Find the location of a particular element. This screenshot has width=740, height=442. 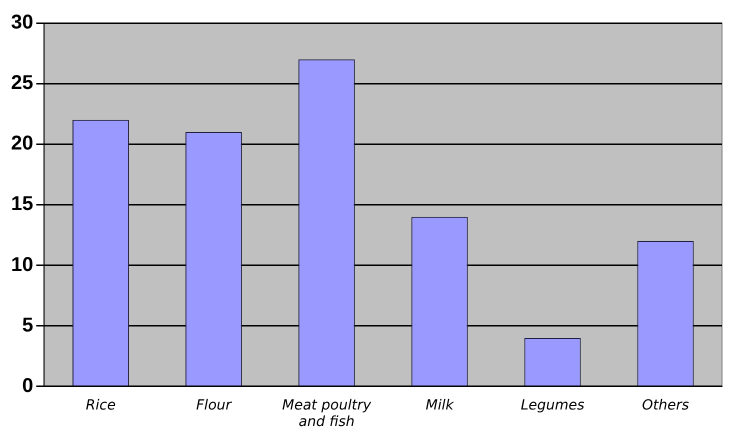

y-tick-label: 10 is located at coordinates (22, 265).